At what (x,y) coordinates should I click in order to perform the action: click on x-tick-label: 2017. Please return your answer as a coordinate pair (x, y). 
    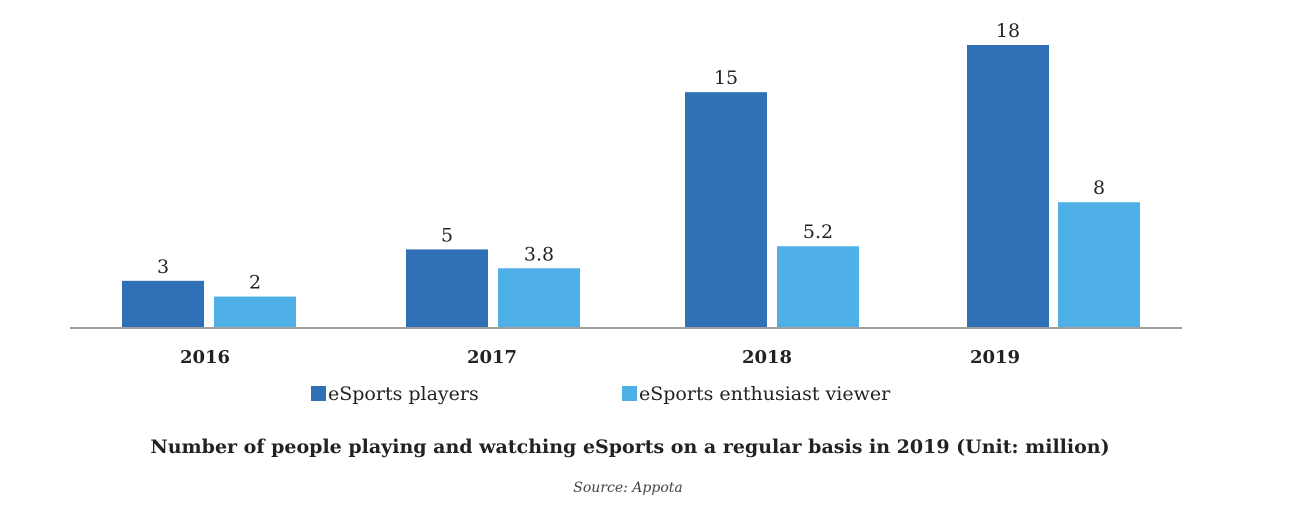
    Looking at the image, I should click on (492, 357).